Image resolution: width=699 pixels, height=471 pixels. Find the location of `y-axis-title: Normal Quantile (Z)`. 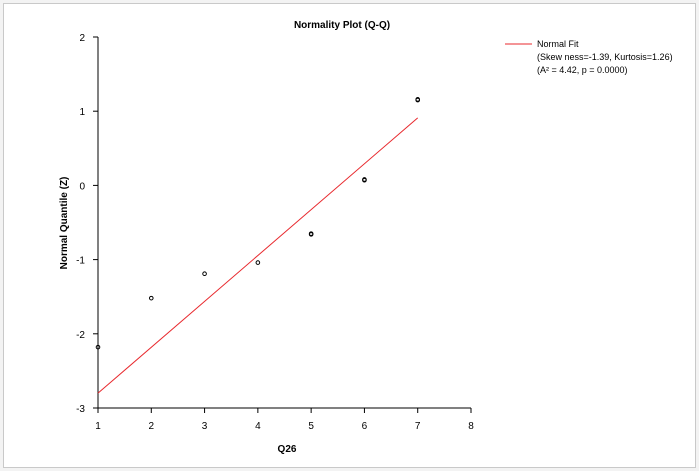

y-axis-title: Normal Quantile (Z) is located at coordinates (64, 223).